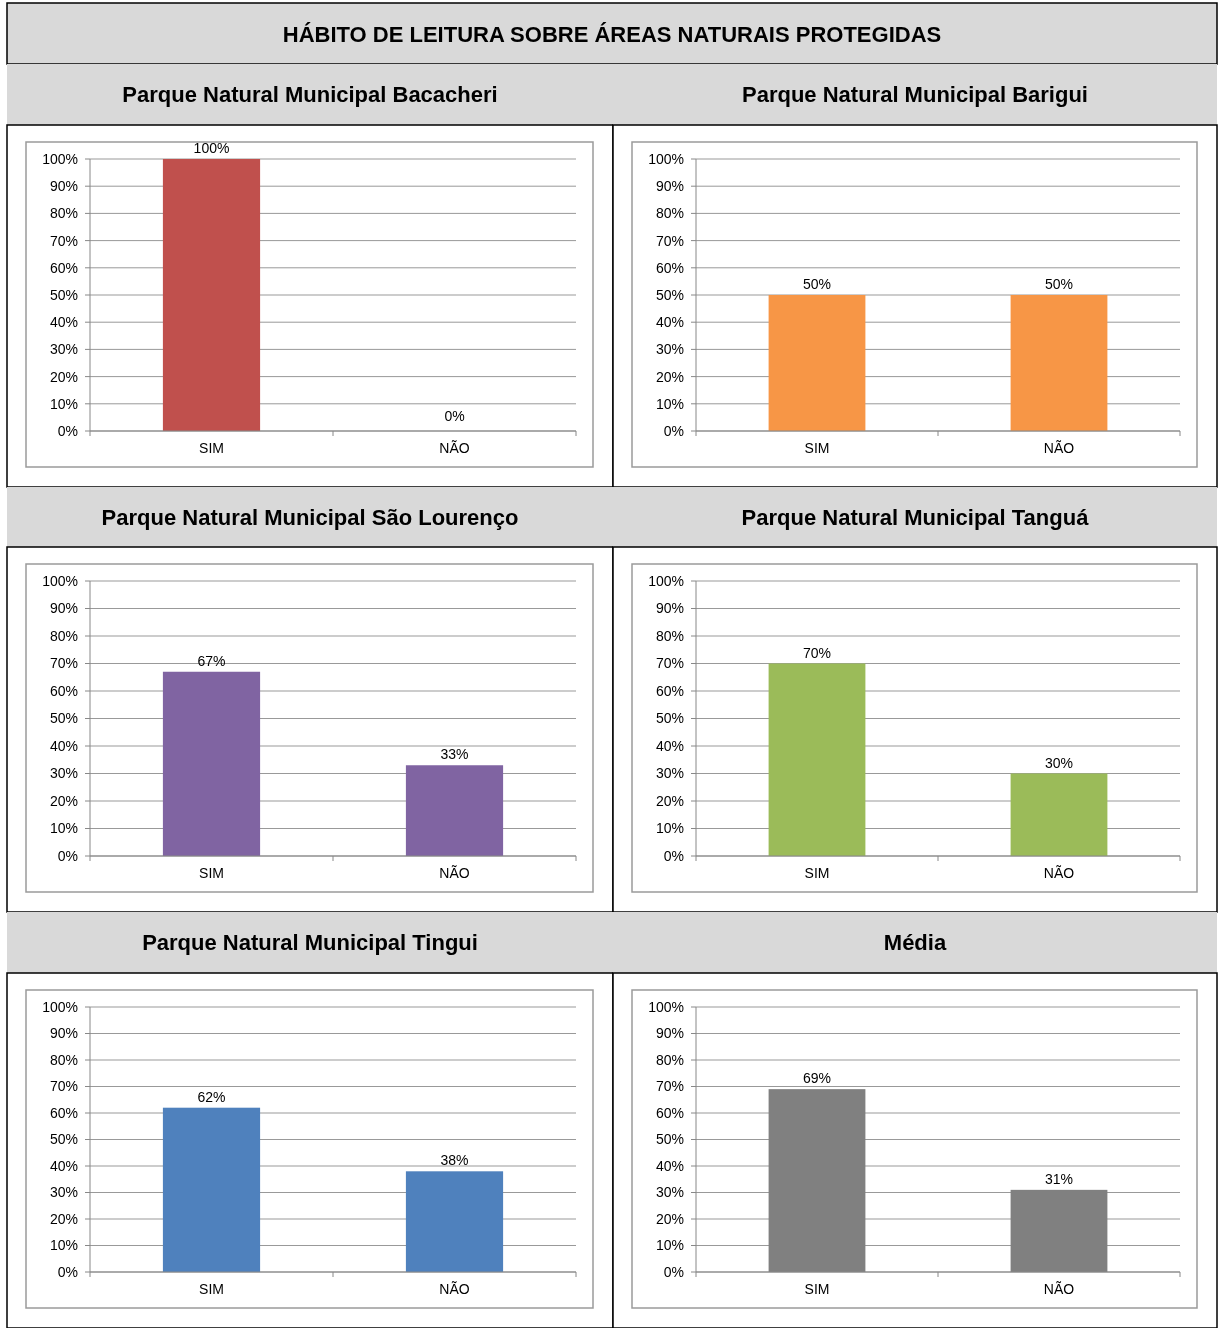  I want to click on data-label: 0%, so click(454, 416).